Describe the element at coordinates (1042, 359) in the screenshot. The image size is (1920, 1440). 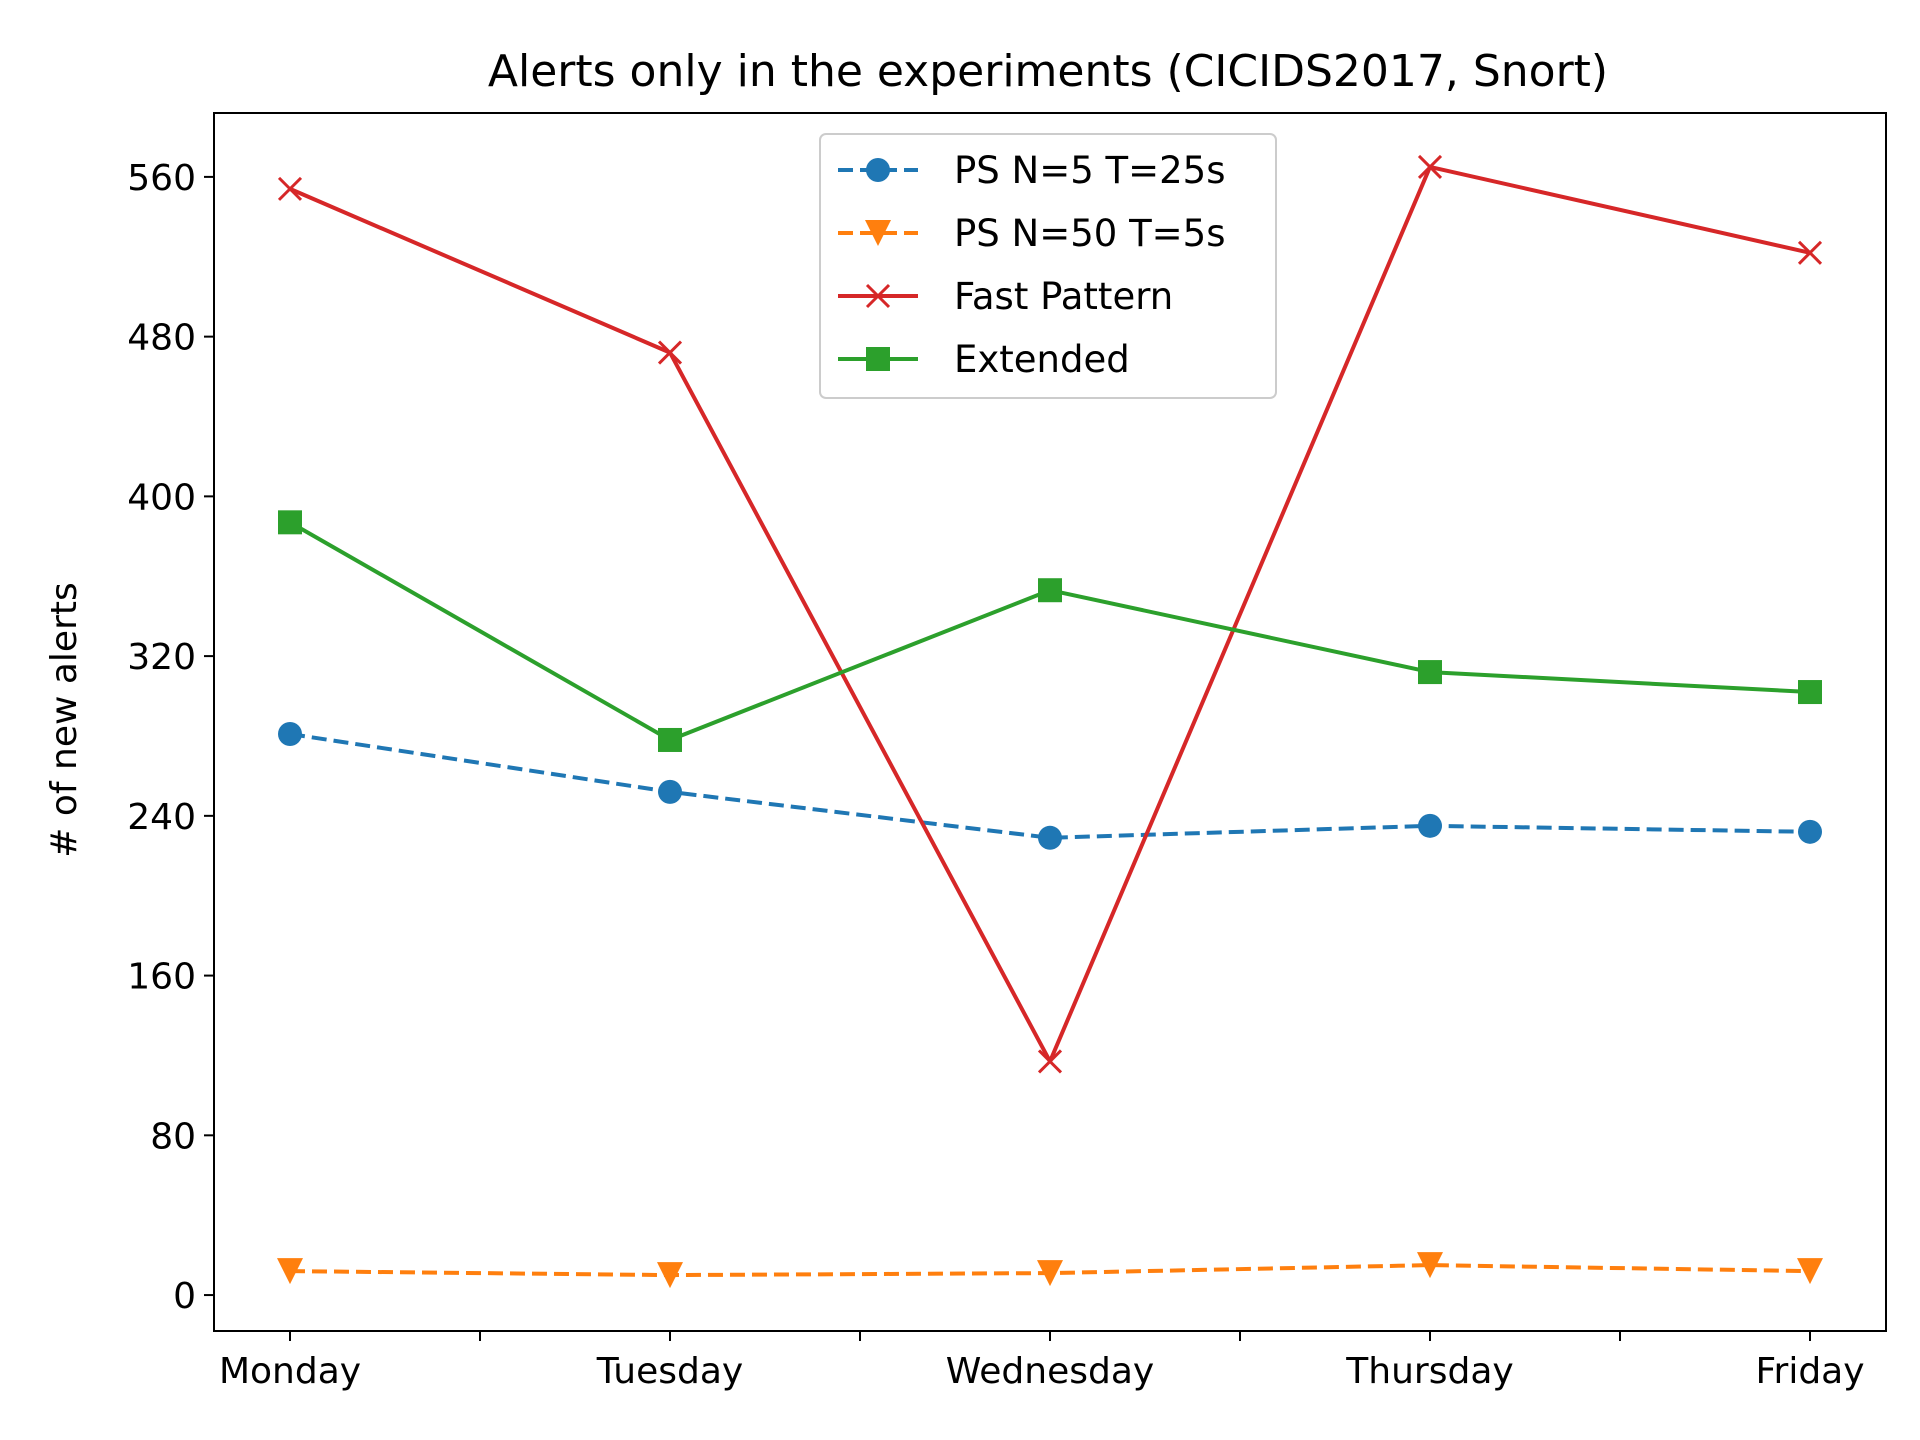
I see `legend-entry-extended: Extended` at that location.